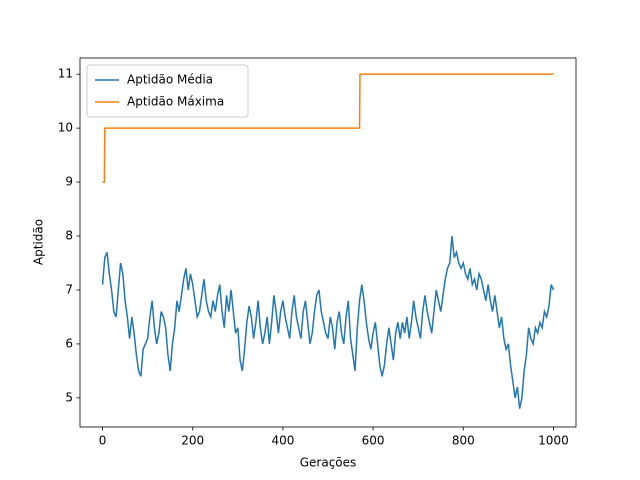 The image size is (640, 480). I want to click on x-tick-label: 400, so click(282, 441).